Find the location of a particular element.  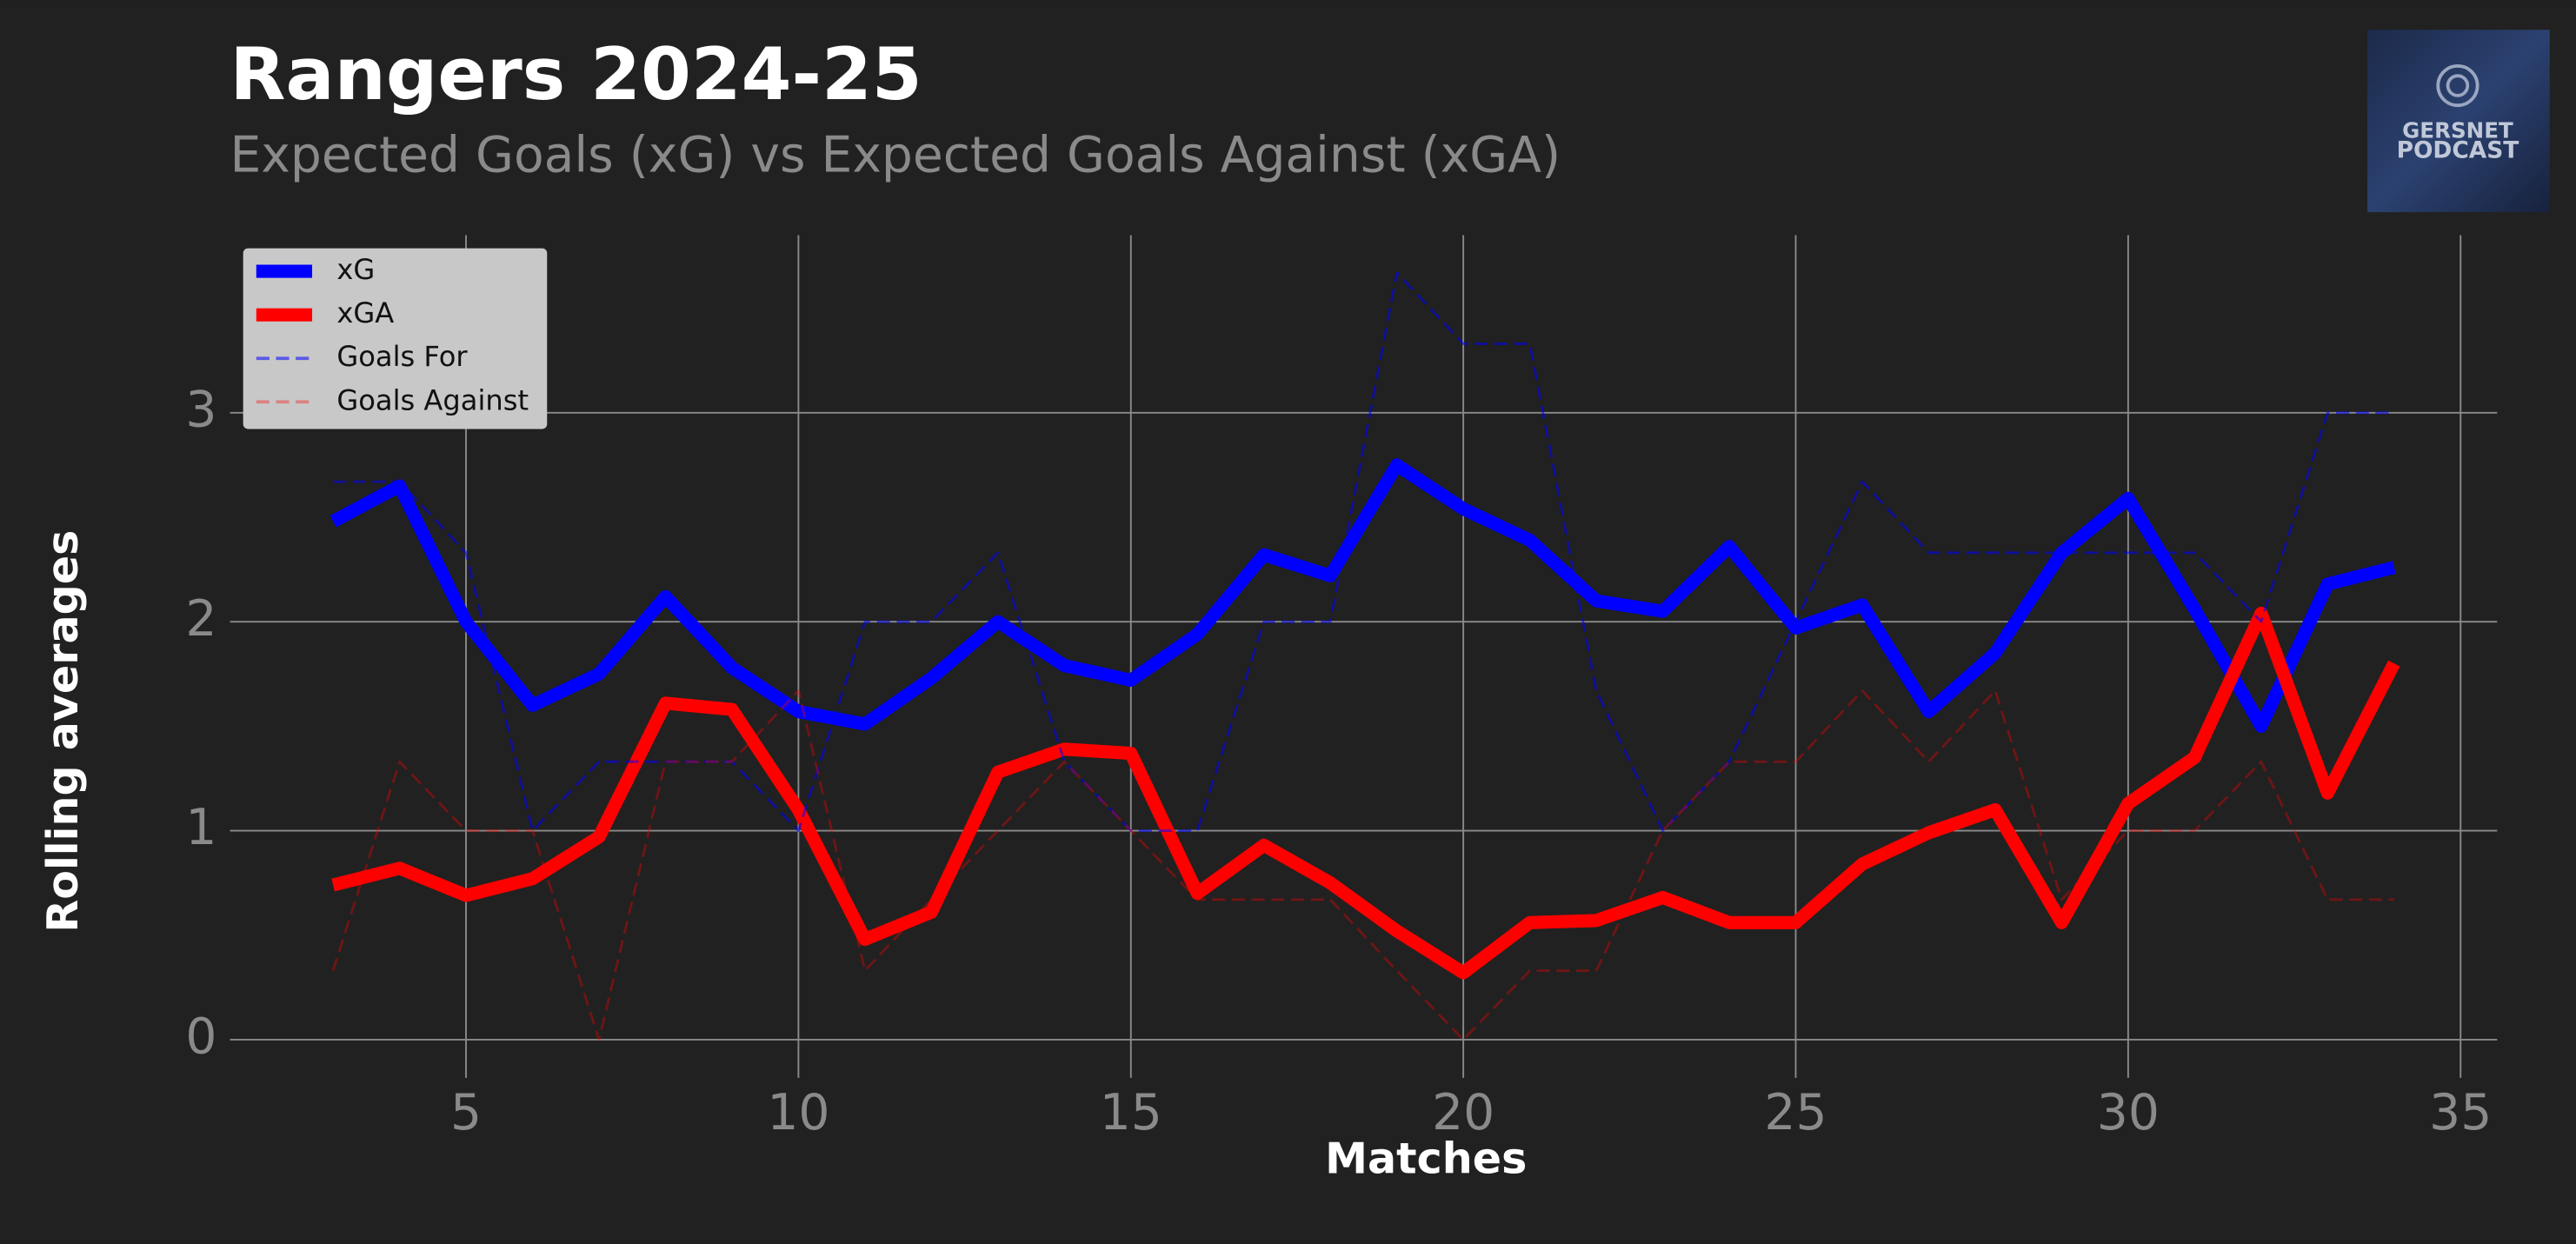

x-axis-label: Matches is located at coordinates (1426, 1159).